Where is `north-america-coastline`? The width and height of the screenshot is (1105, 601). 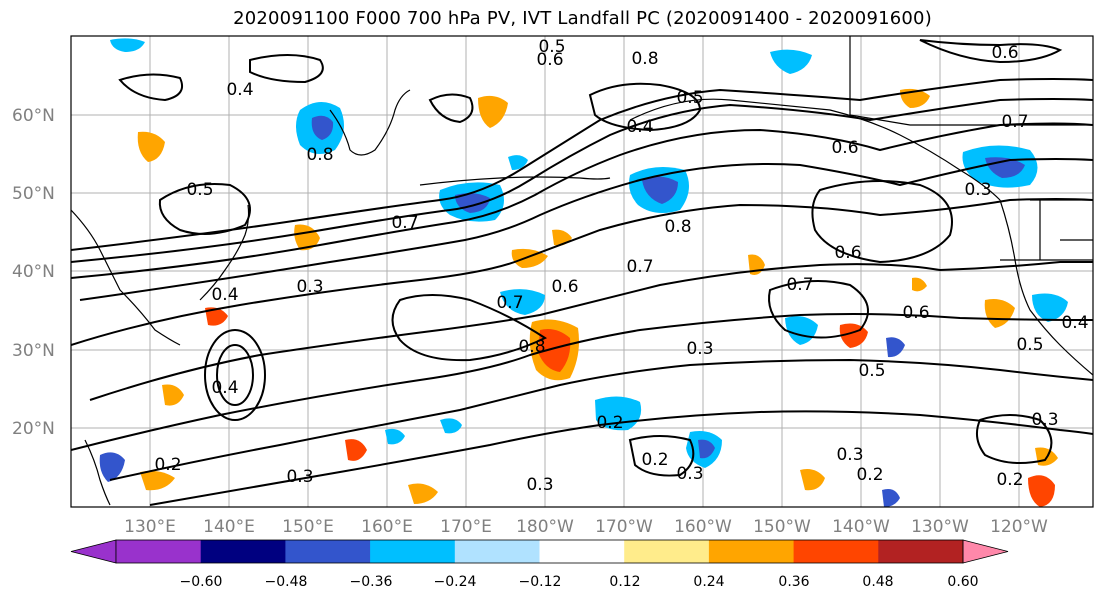
north-america-coastline is located at coordinates (1046, 287).